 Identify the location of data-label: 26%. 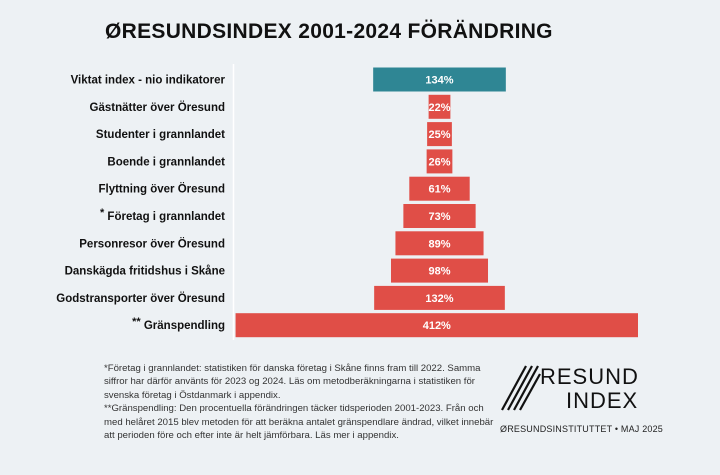
(439, 162).